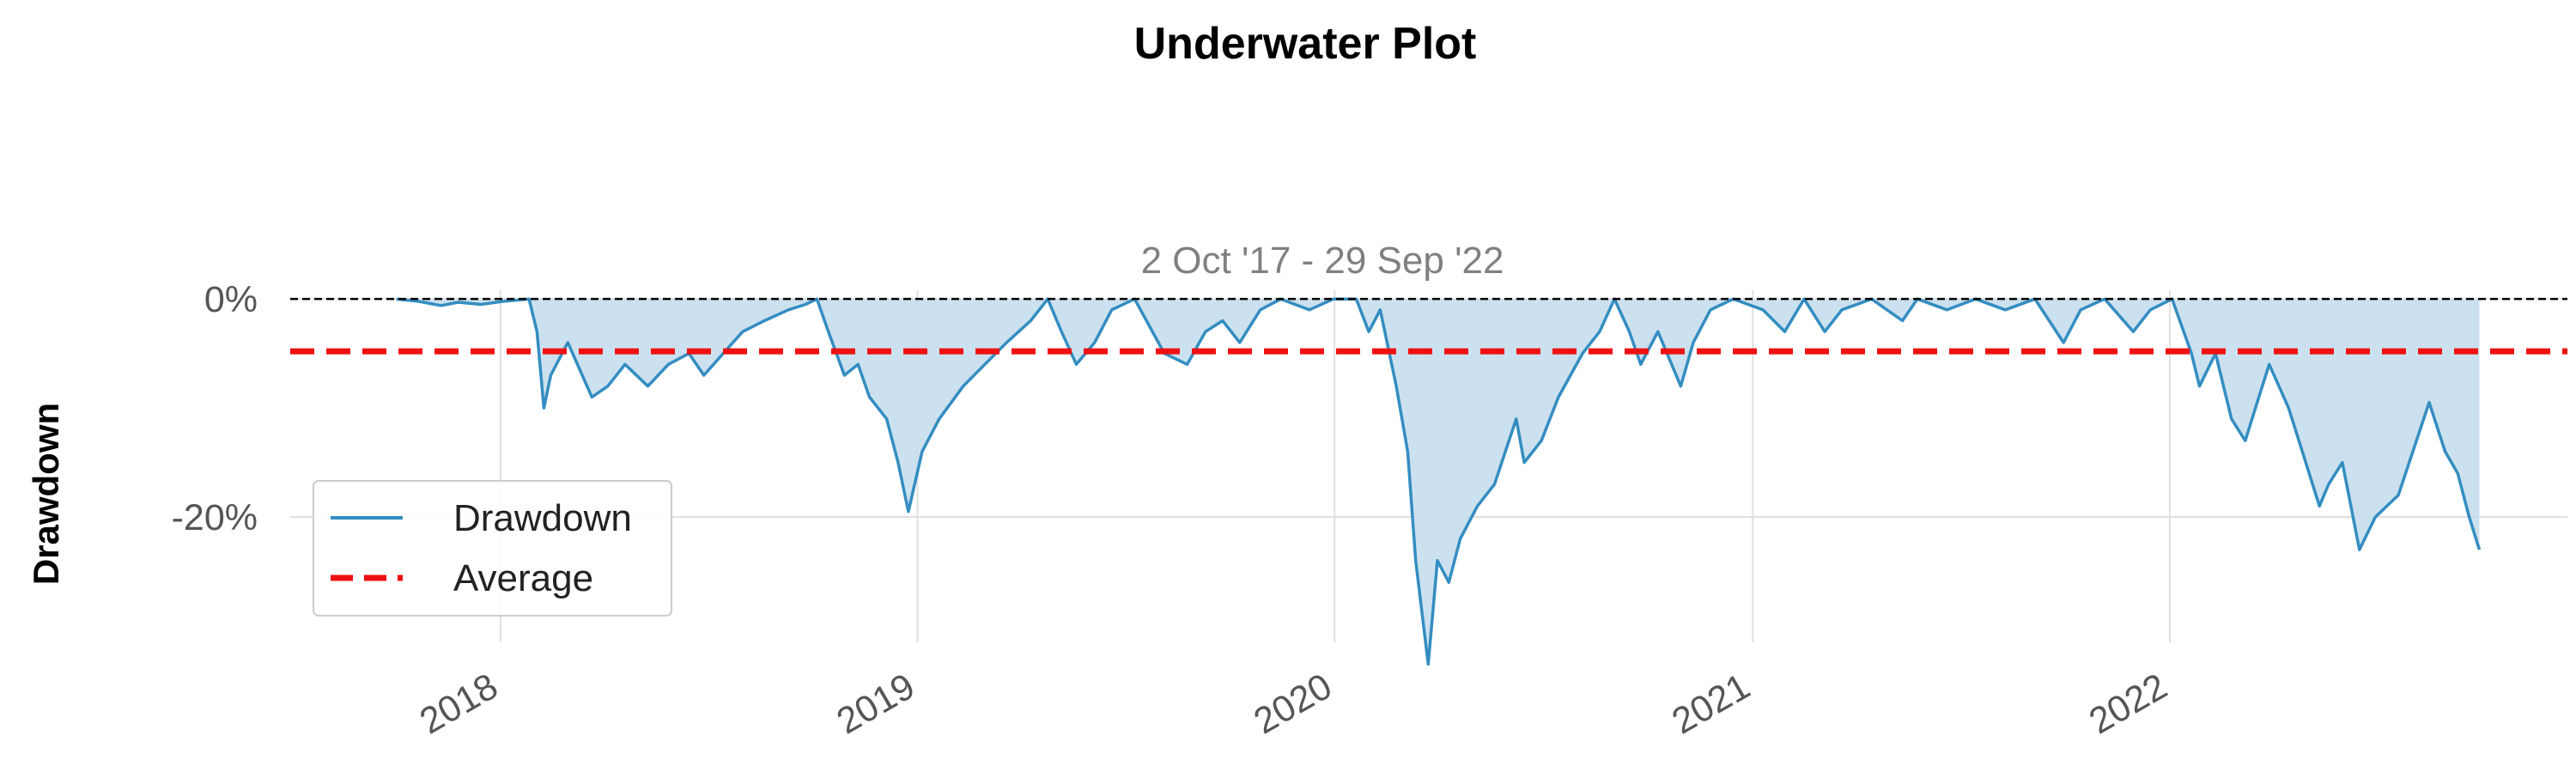 This screenshot has width=2576, height=778. Describe the element at coordinates (1323, 261) in the screenshot. I see `chart-subtitle: 2 Oct '17 - 29 Sep '22` at that location.